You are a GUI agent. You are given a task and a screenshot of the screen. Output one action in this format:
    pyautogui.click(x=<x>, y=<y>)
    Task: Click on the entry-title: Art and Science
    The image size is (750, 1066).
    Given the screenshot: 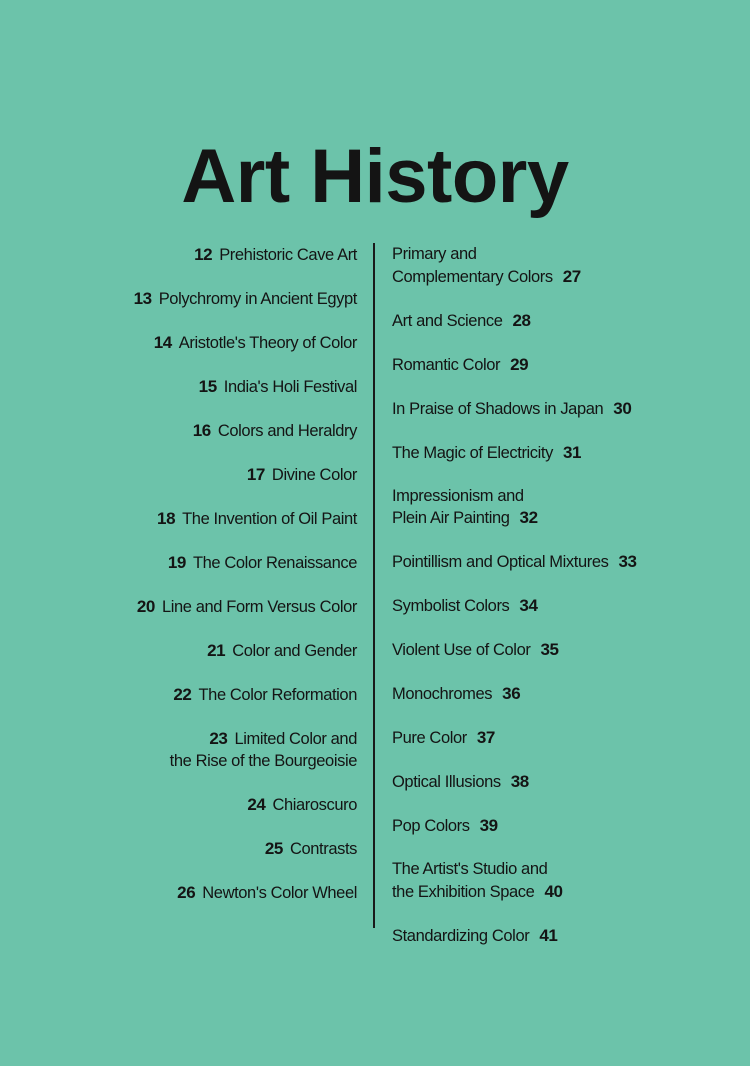 What is the action you would take?
    pyautogui.click(x=447, y=320)
    